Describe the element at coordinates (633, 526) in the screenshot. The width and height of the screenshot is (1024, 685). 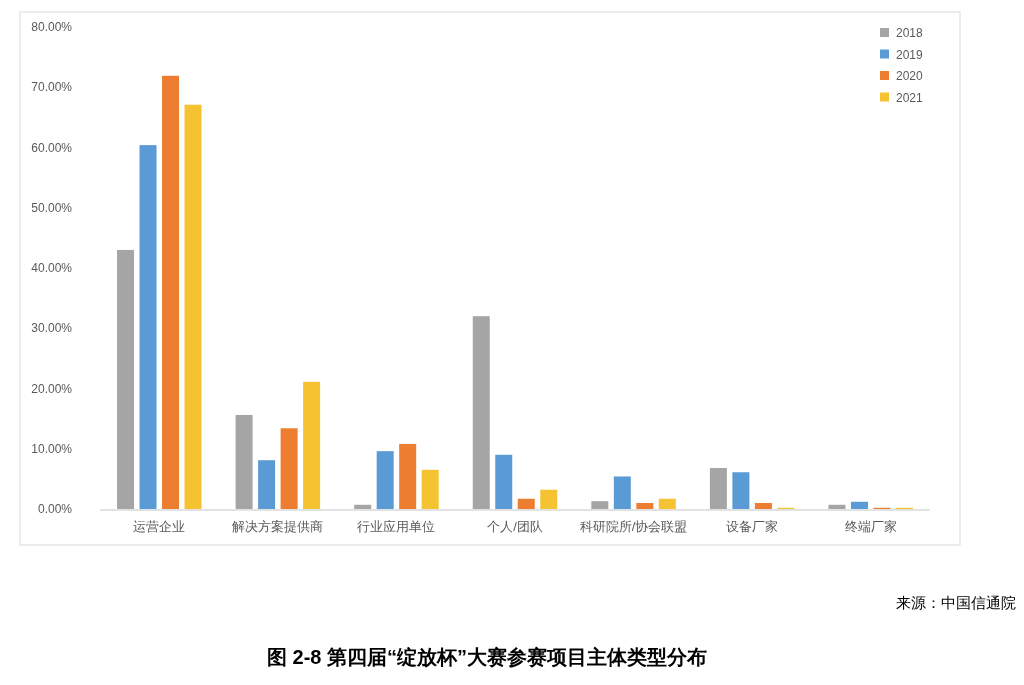
I see `x-tick-label: 科研院所/协会联盟` at that location.